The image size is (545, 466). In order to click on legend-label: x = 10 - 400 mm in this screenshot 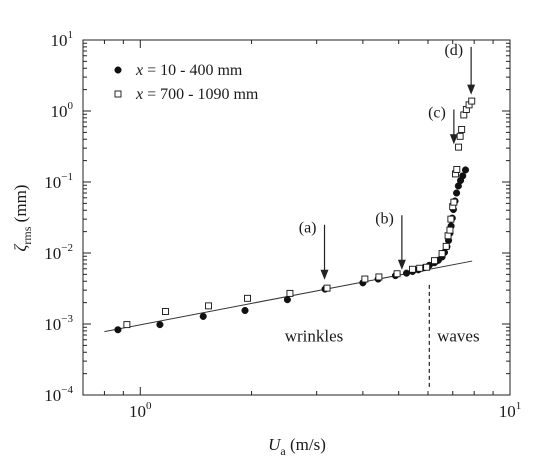, I will do `click(189, 70)`.